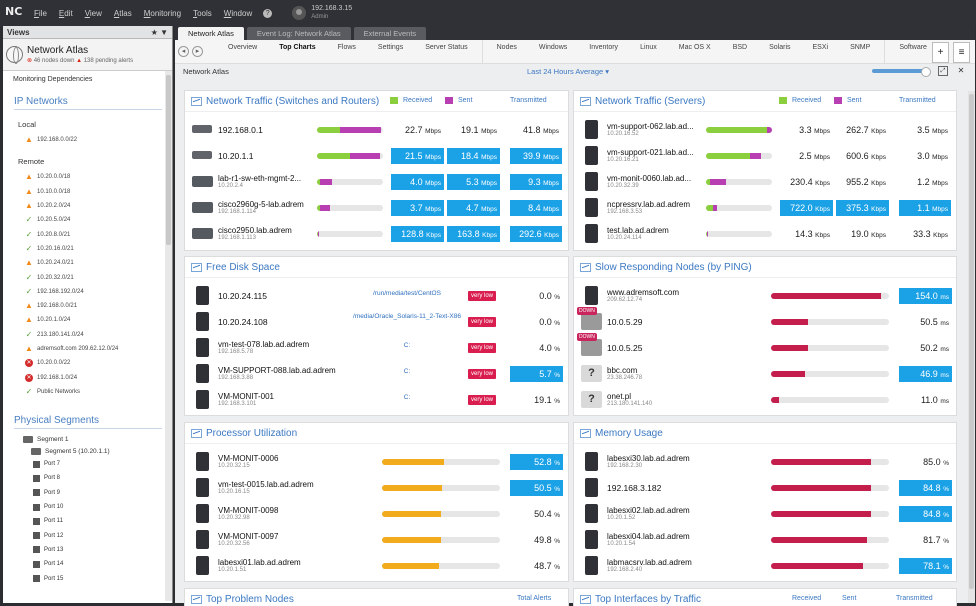 The image size is (976, 606). Describe the element at coordinates (407, 316) in the screenshot. I see `disk-path: /media/Oracle_Solaris-11_2-Text-X86` at that location.